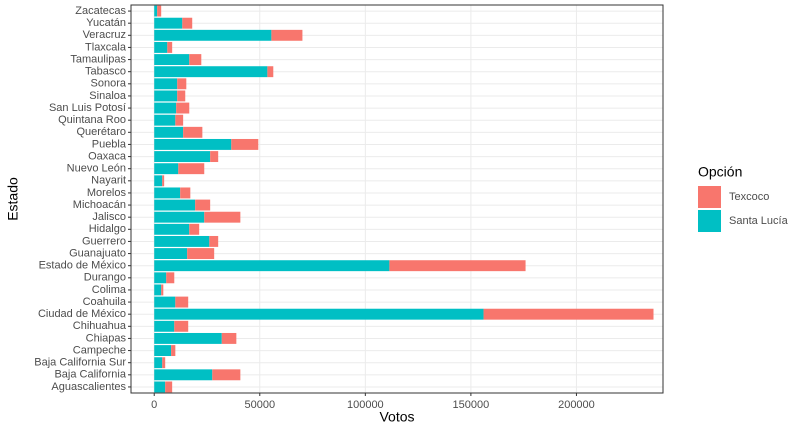 The height and width of the screenshot is (432, 807). Describe the element at coordinates (106, 47) in the screenshot. I see `y-tick-label: Tlaxcala` at that location.